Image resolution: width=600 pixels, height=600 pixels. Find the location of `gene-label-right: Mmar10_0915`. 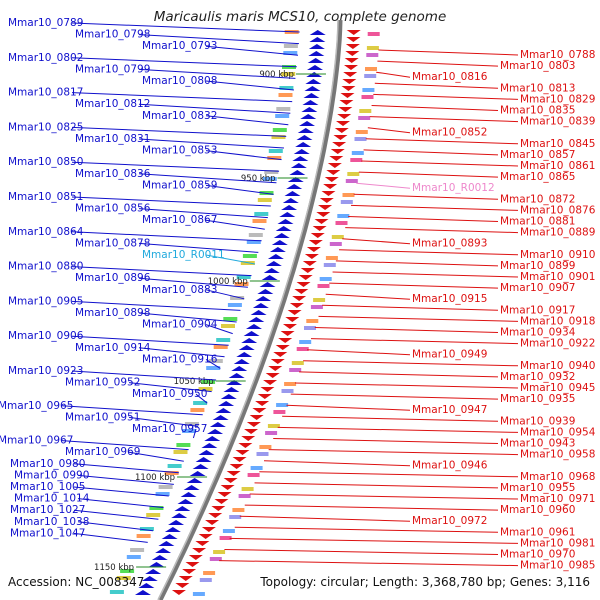

gene-label-right: Mmar10_0915 is located at coordinates (449, 299).